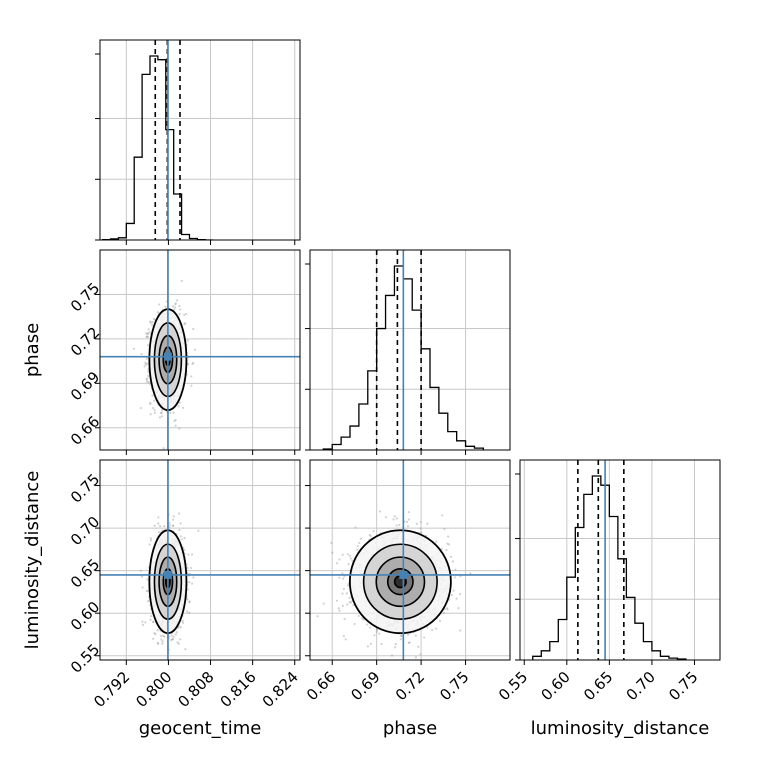 The height and width of the screenshot is (760, 760). What do you see at coordinates (85, 658) in the screenshot?
I see `y-tick-label-luminosity-distance: 0.55` at bounding box center [85, 658].